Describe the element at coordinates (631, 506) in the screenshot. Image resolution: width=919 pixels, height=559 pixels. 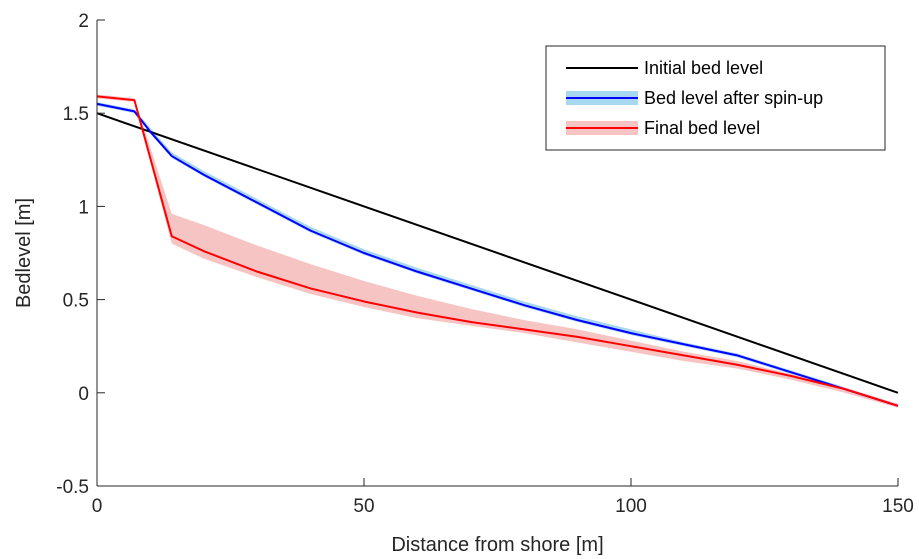
I see `x-tick-label: 100` at that location.